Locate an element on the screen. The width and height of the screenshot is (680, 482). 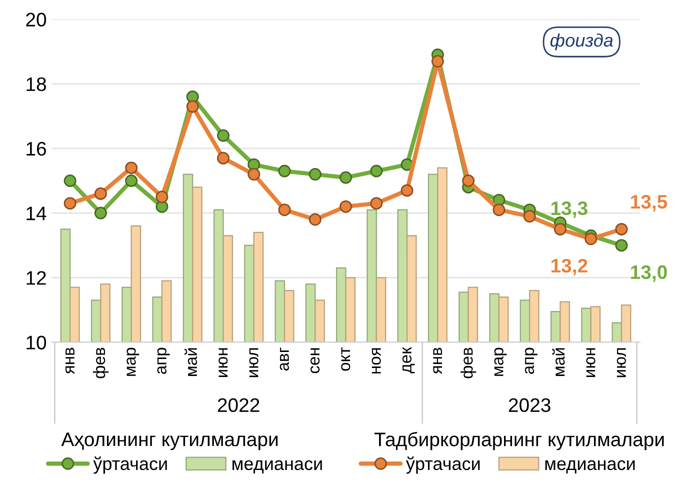
text: Тадбиркорларнинг кутилмалари is located at coordinates (519, 441).